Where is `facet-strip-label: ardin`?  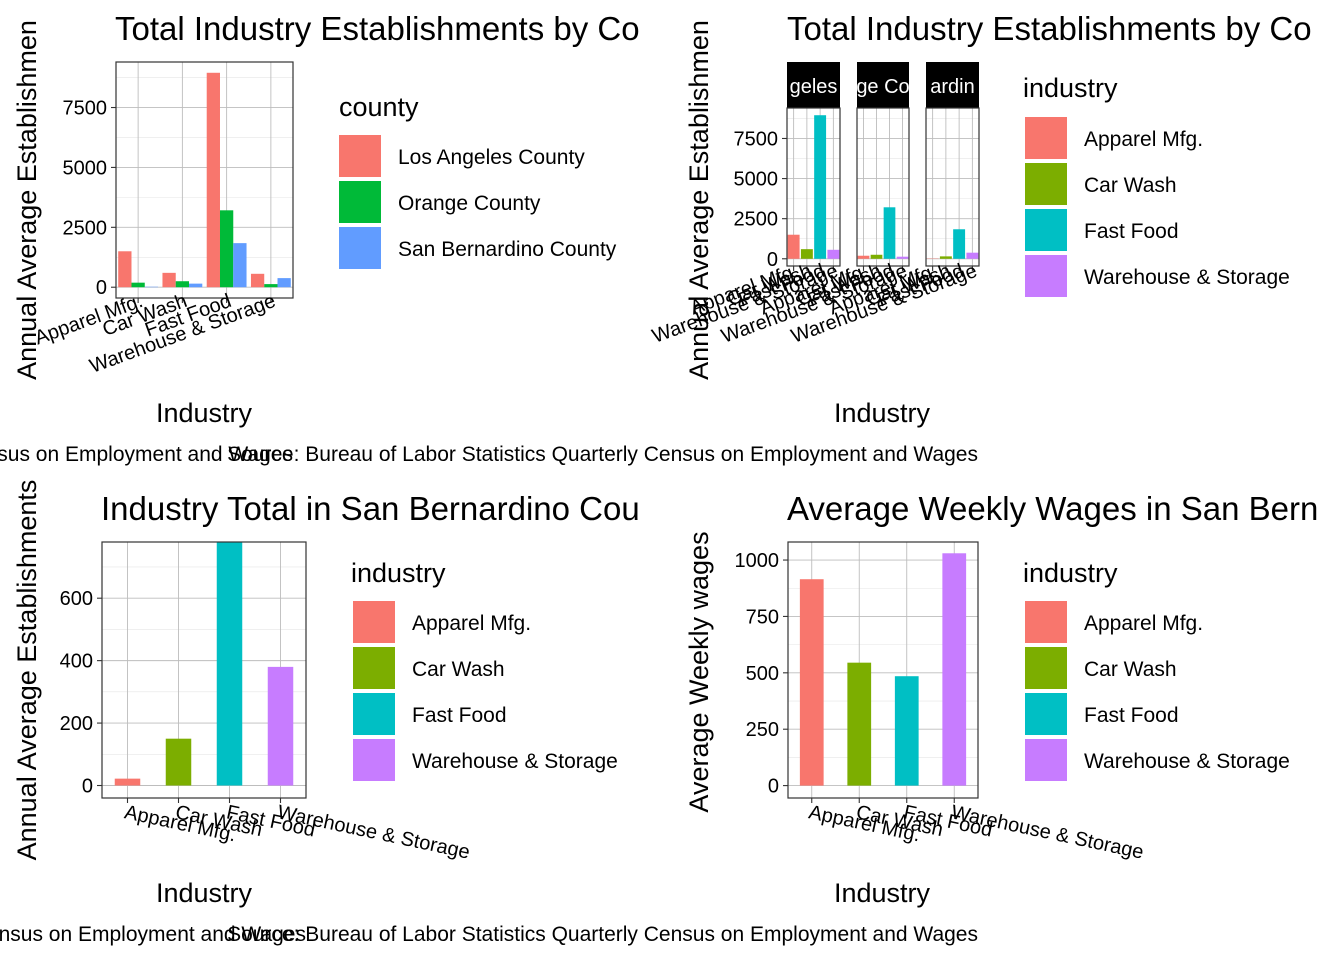 facet-strip-label: ardin is located at coordinates (952, 87).